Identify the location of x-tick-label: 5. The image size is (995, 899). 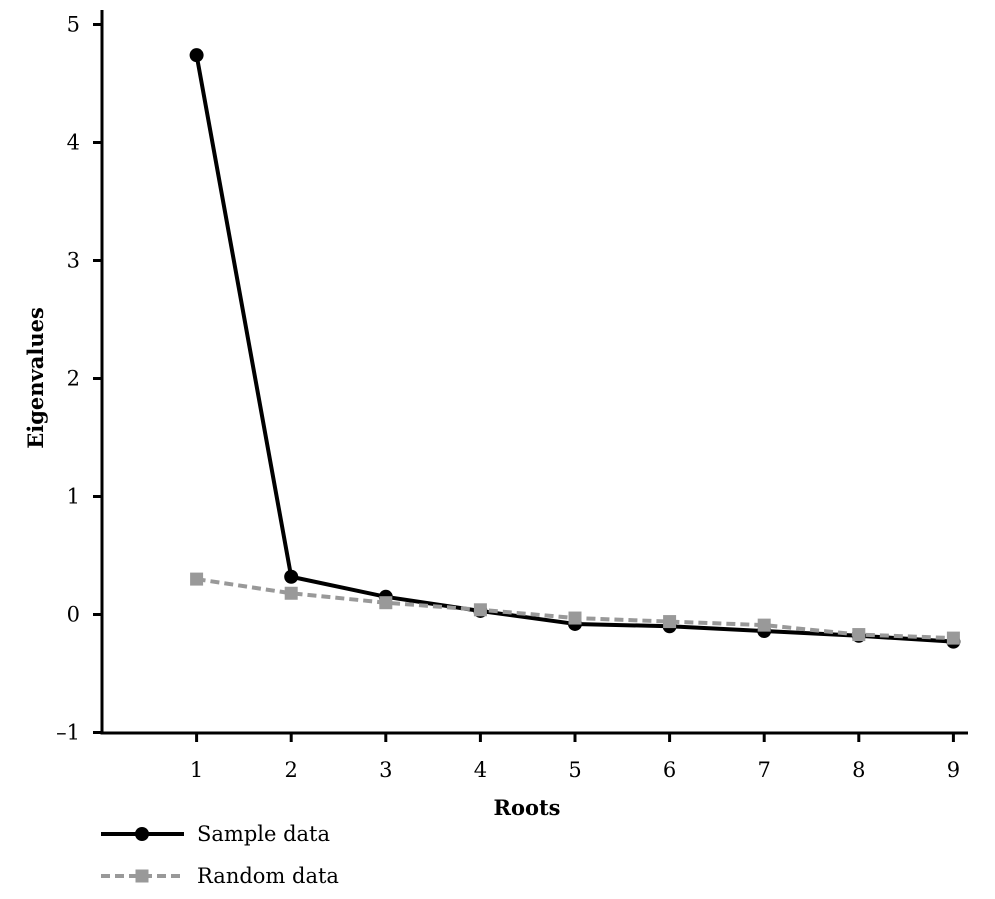
(574, 770).